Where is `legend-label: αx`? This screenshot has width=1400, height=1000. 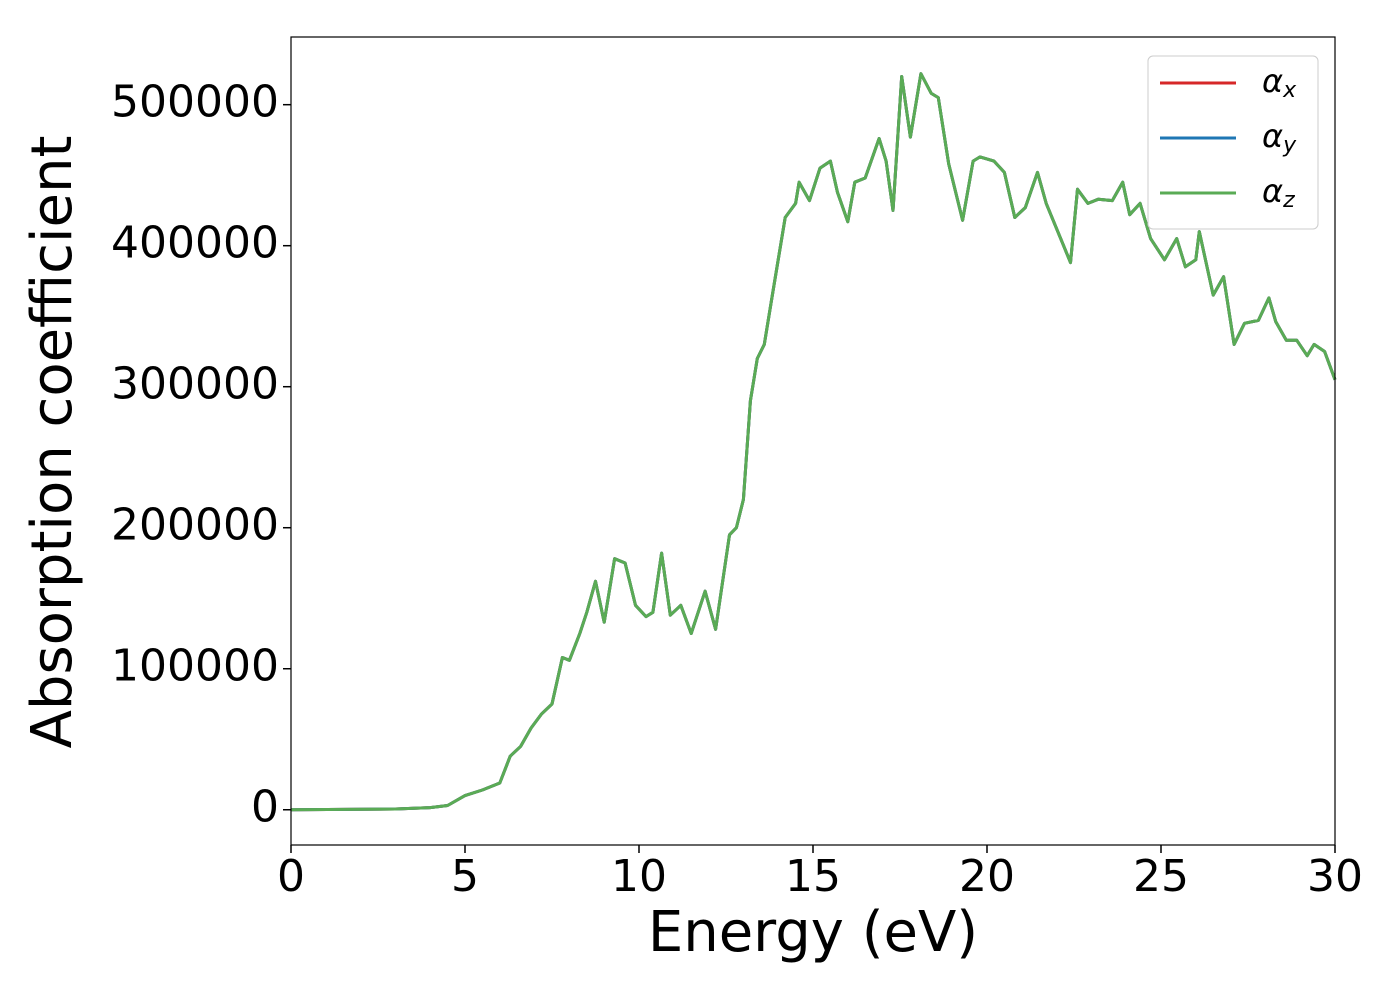
legend-label: αx is located at coordinates (1279, 82).